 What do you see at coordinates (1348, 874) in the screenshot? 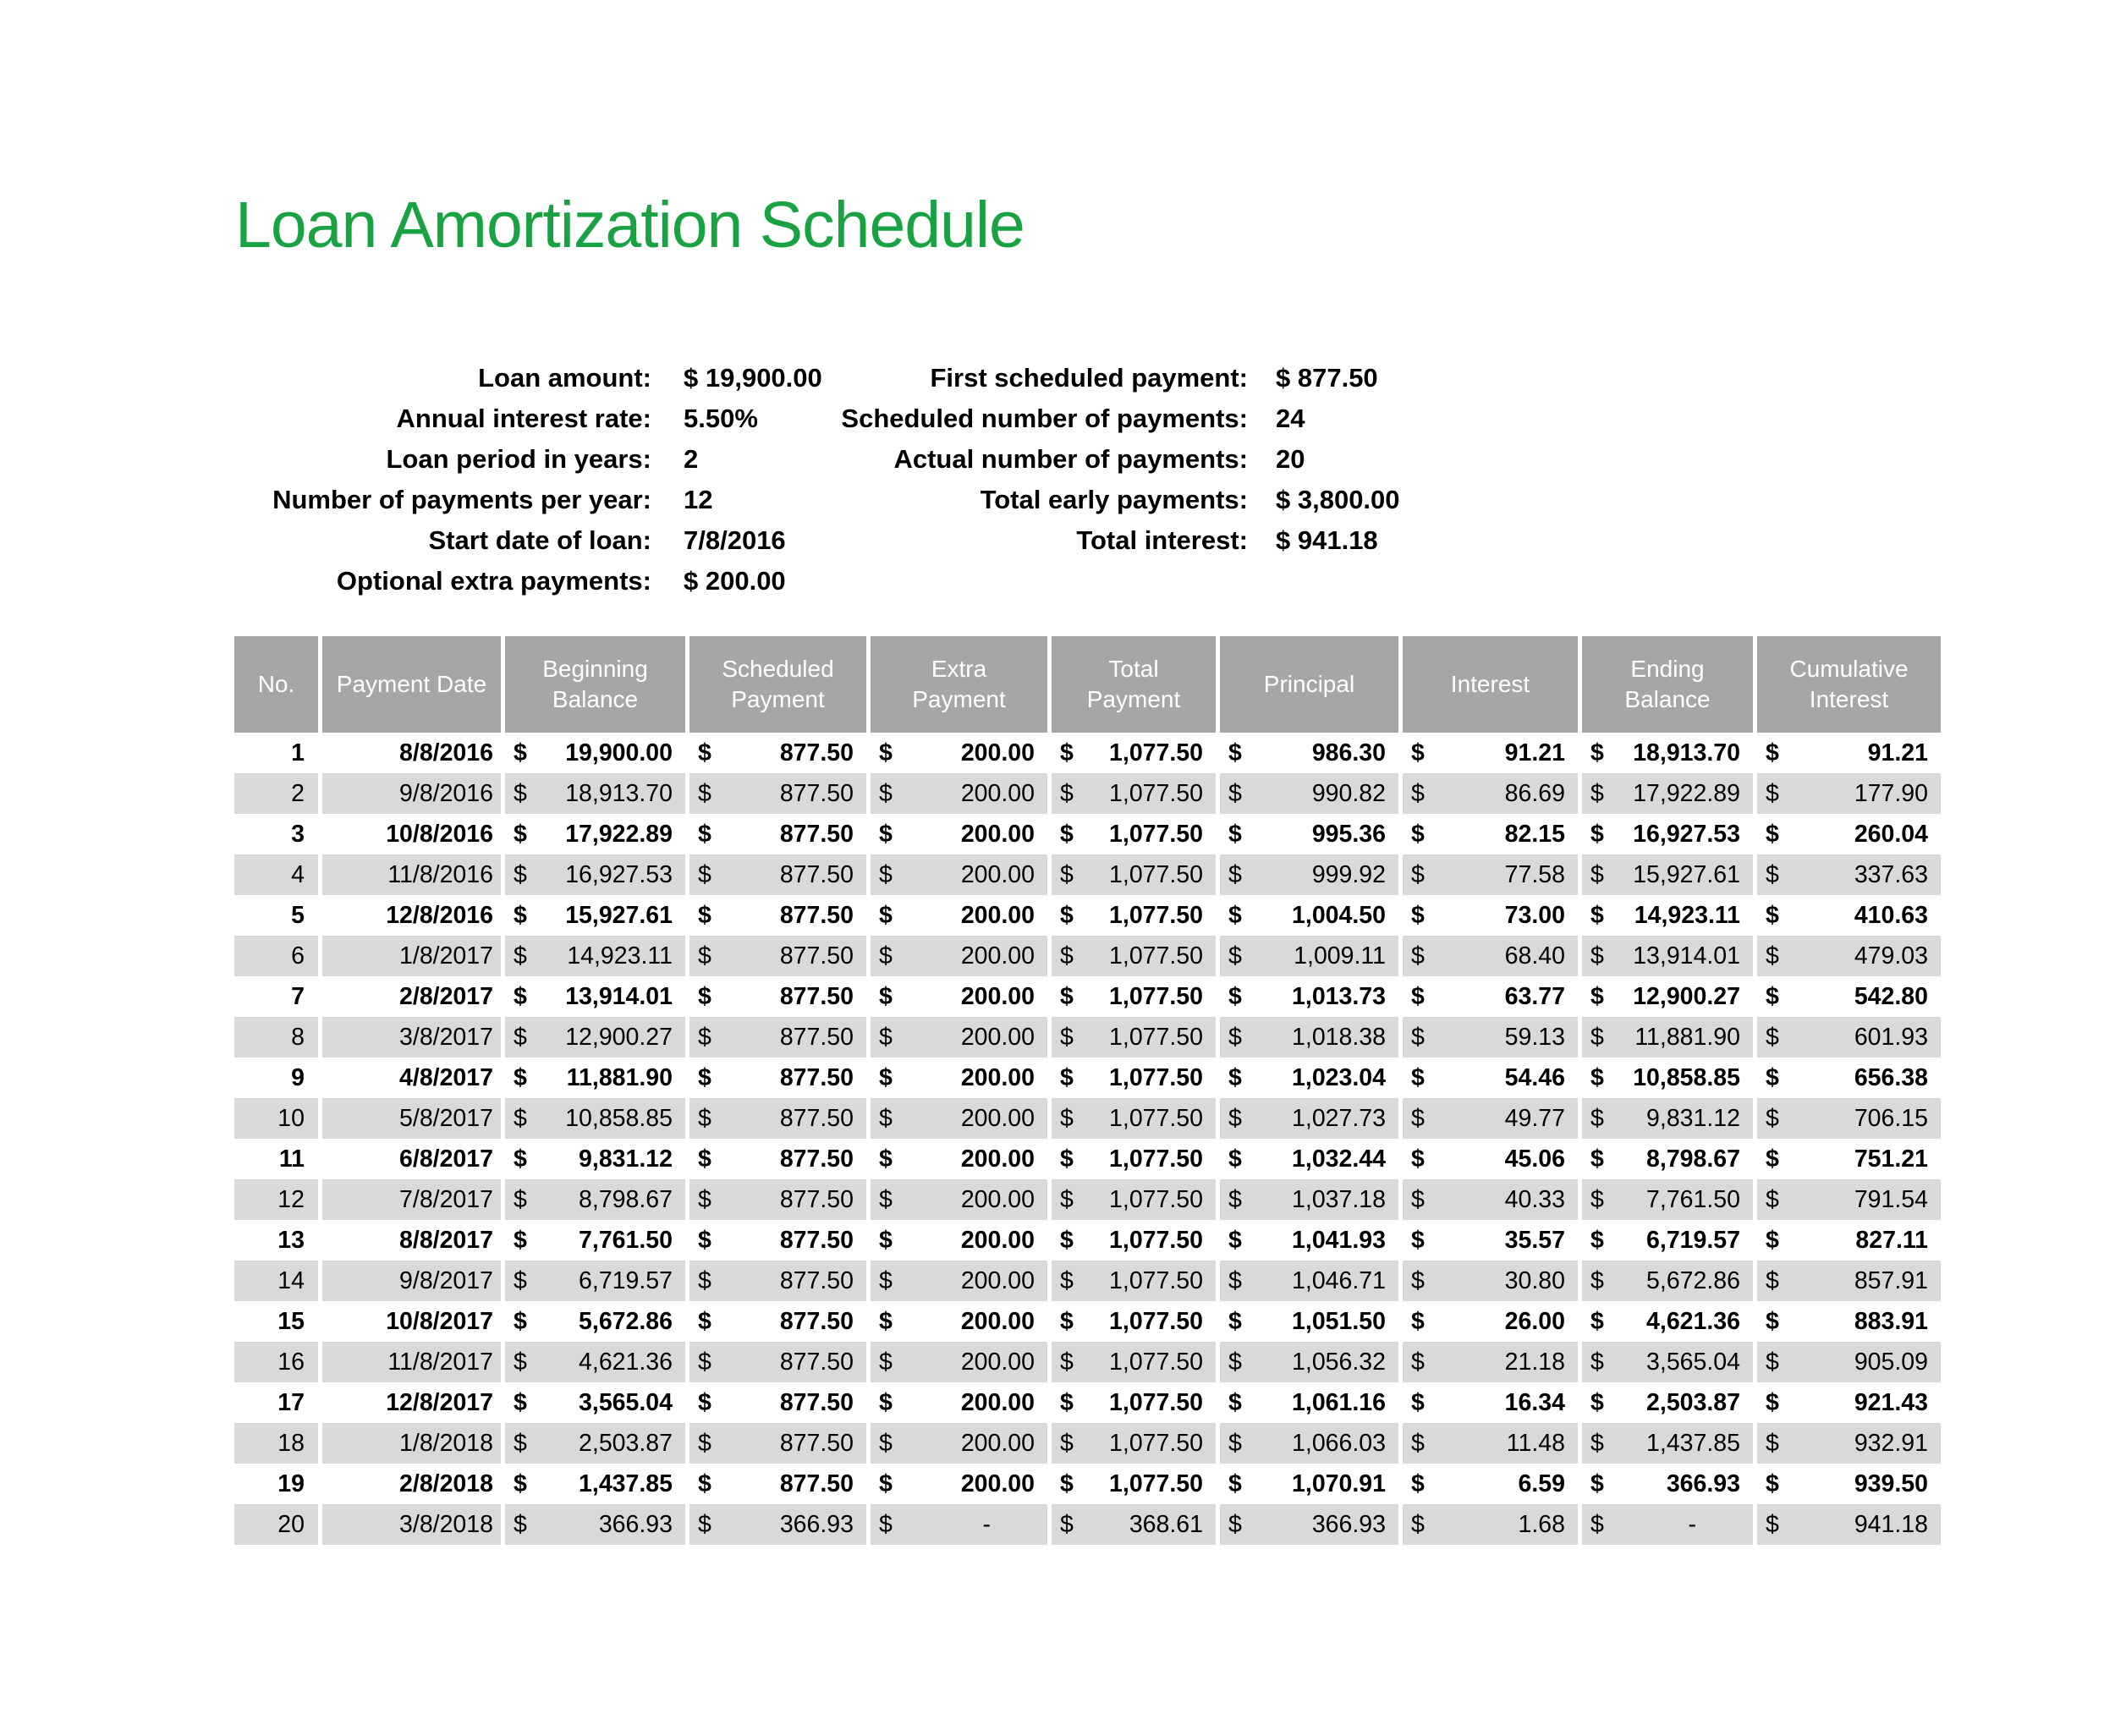
I see `amount-value: 999.92` at bounding box center [1348, 874].